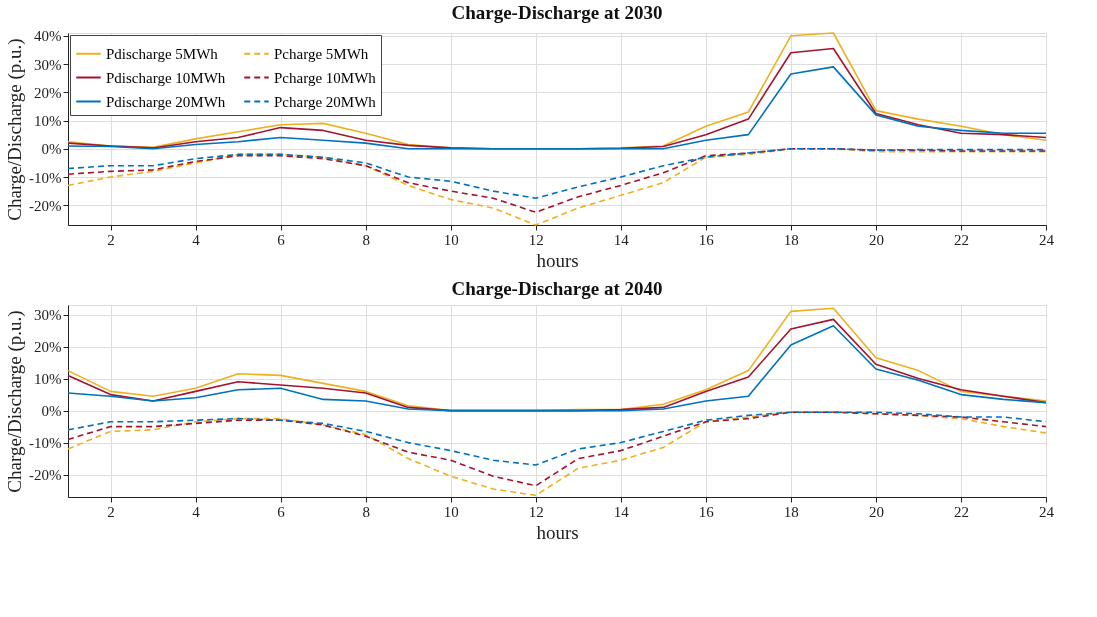  I want to click on y-tick-label: 40%, so click(48, 36).